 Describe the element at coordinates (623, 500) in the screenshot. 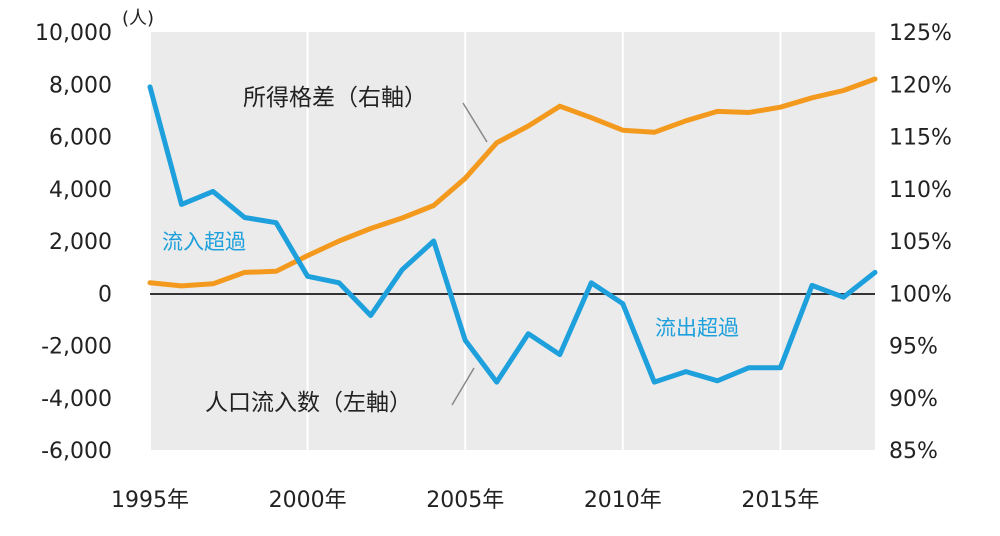

I see `x-tick-label: 2010年` at that location.